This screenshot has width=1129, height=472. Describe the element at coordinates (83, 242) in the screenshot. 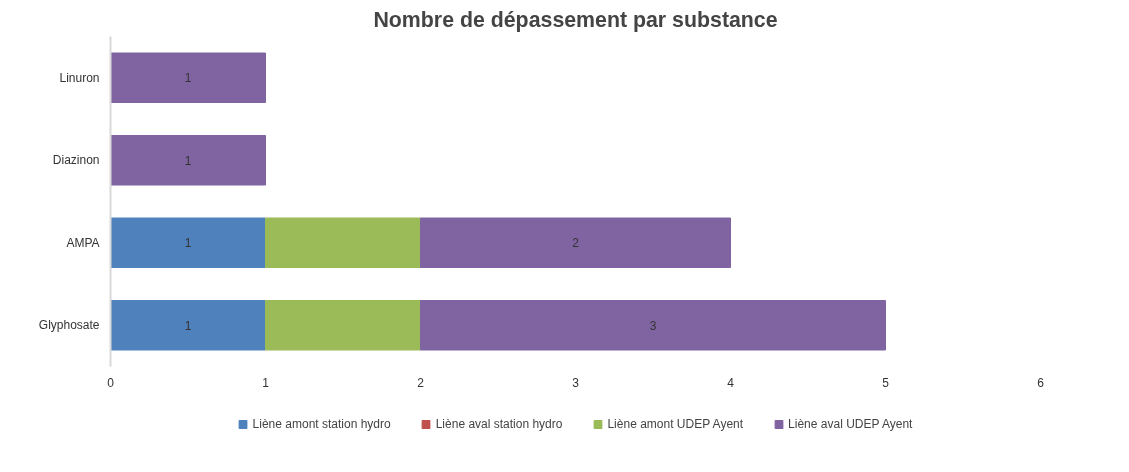

I see `y-tick-label: AMPA` at that location.